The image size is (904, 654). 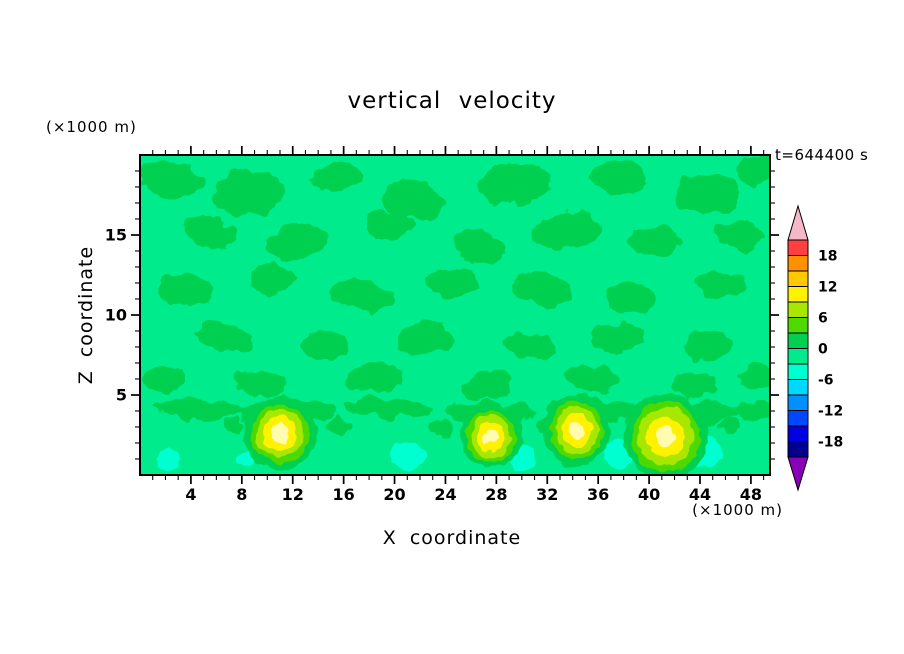 What do you see at coordinates (827, 256) in the screenshot?
I see `svg-text: 18` at bounding box center [827, 256].